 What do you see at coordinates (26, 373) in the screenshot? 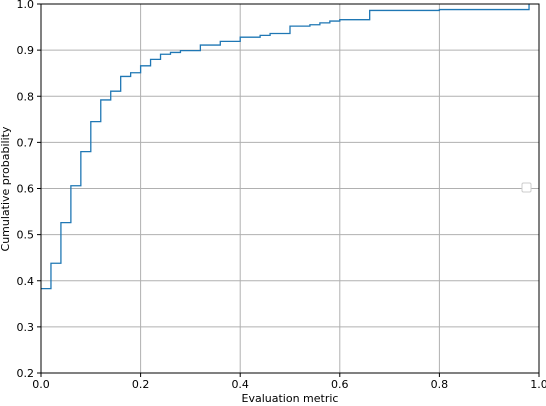
I see `y-tick-label: 0.2` at bounding box center [26, 373].